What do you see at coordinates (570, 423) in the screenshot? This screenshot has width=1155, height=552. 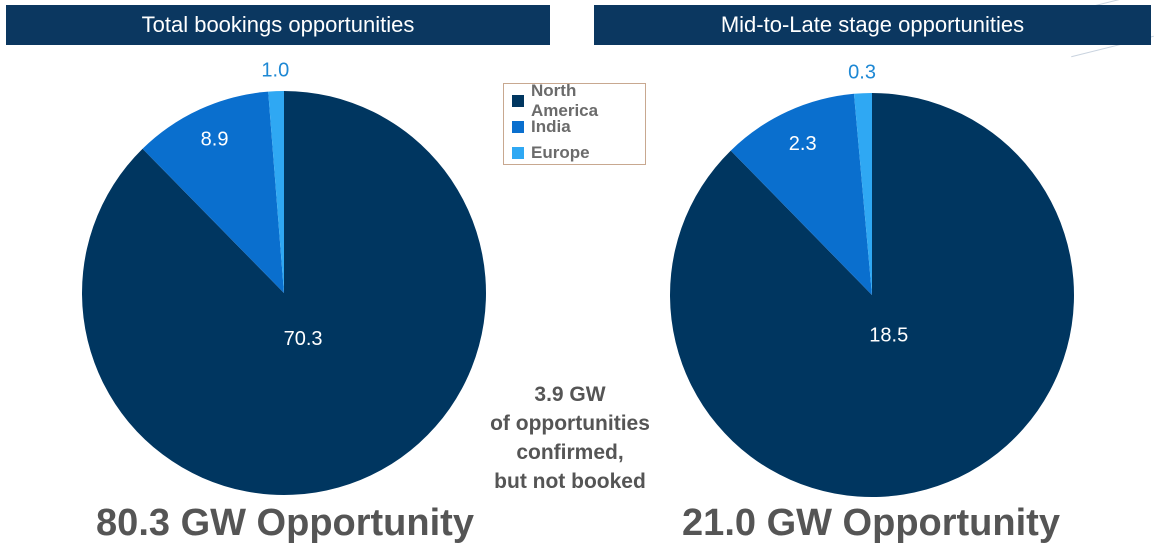 I see `note-line: of opportunities` at bounding box center [570, 423].